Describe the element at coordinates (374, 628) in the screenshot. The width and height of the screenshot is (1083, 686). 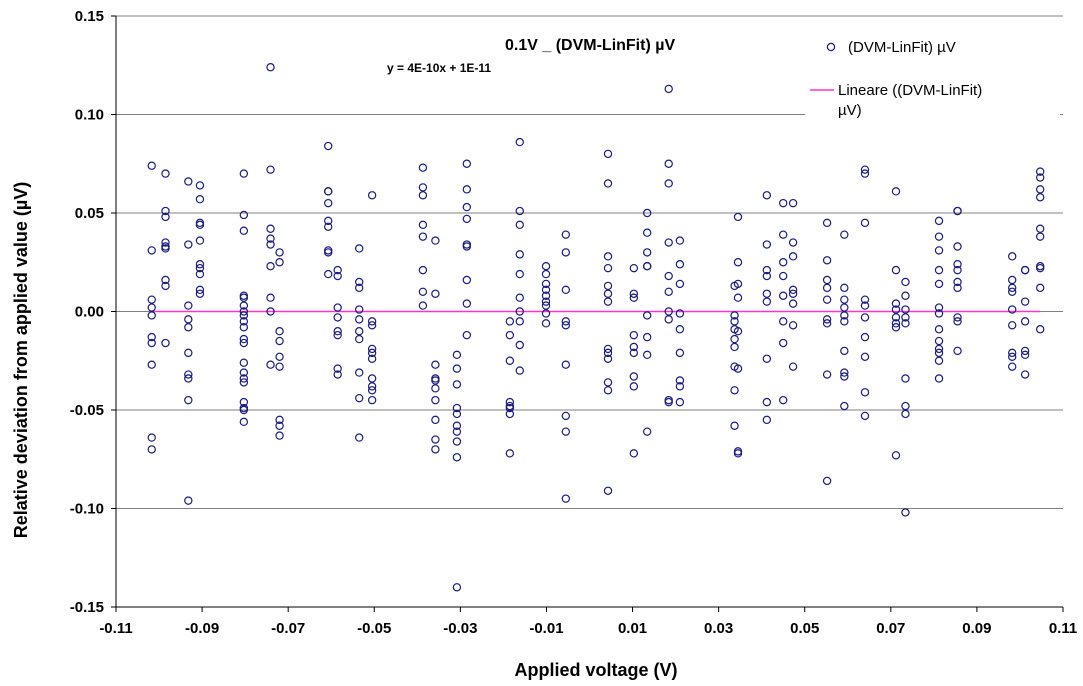
I see `x-tick-label: -0.05` at that location.